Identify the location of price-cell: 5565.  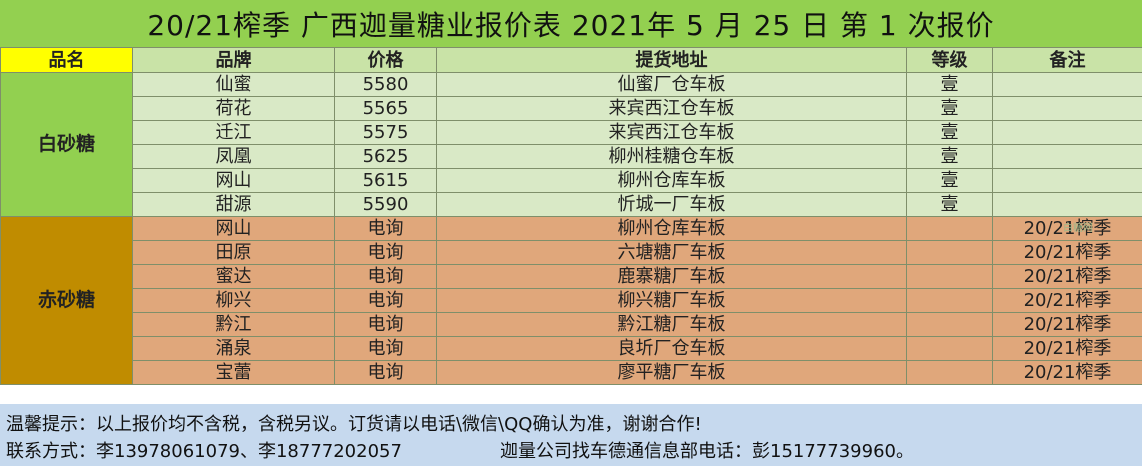
(385, 108).